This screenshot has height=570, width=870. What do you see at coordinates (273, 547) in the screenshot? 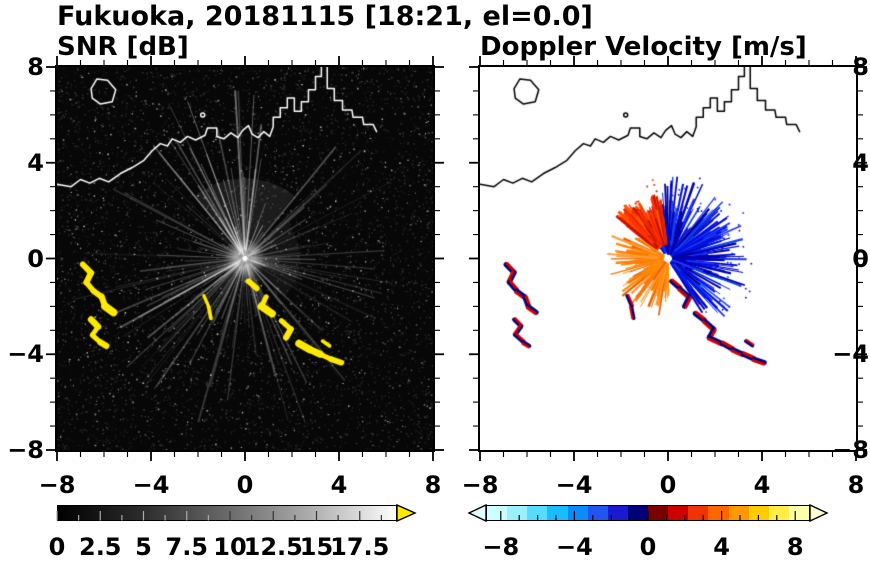
I see `colorbar-tick-label: 12.5` at bounding box center [273, 547].